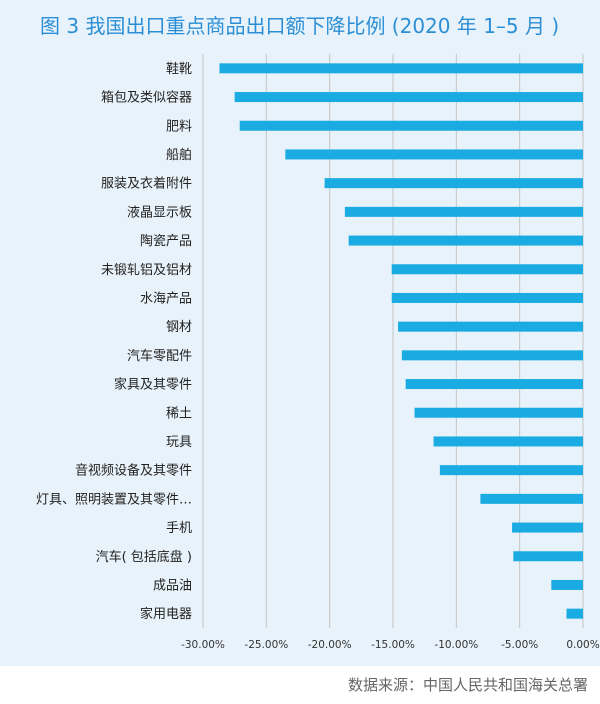 The width and height of the screenshot is (600, 704). I want to click on x-tick-label-1: -25.00%, so click(266, 645).